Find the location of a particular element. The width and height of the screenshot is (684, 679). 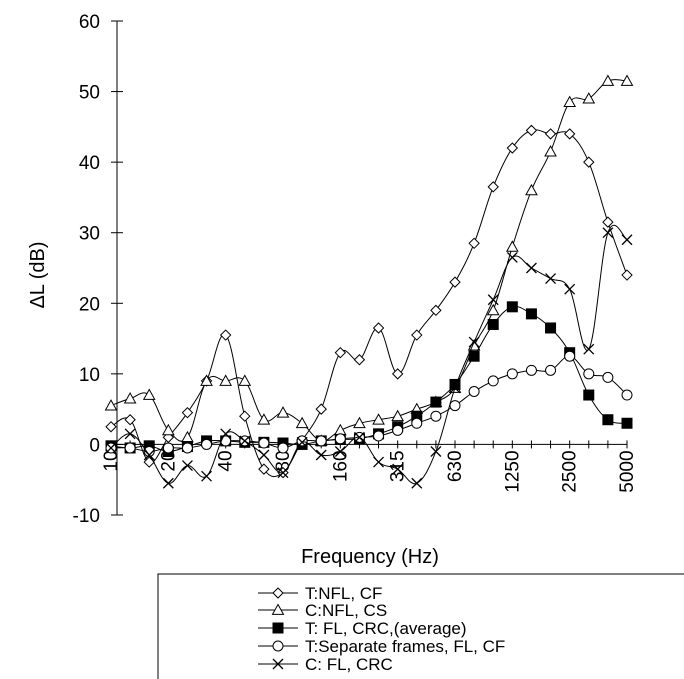

x-tick-label: 40 is located at coordinates (226, 460).